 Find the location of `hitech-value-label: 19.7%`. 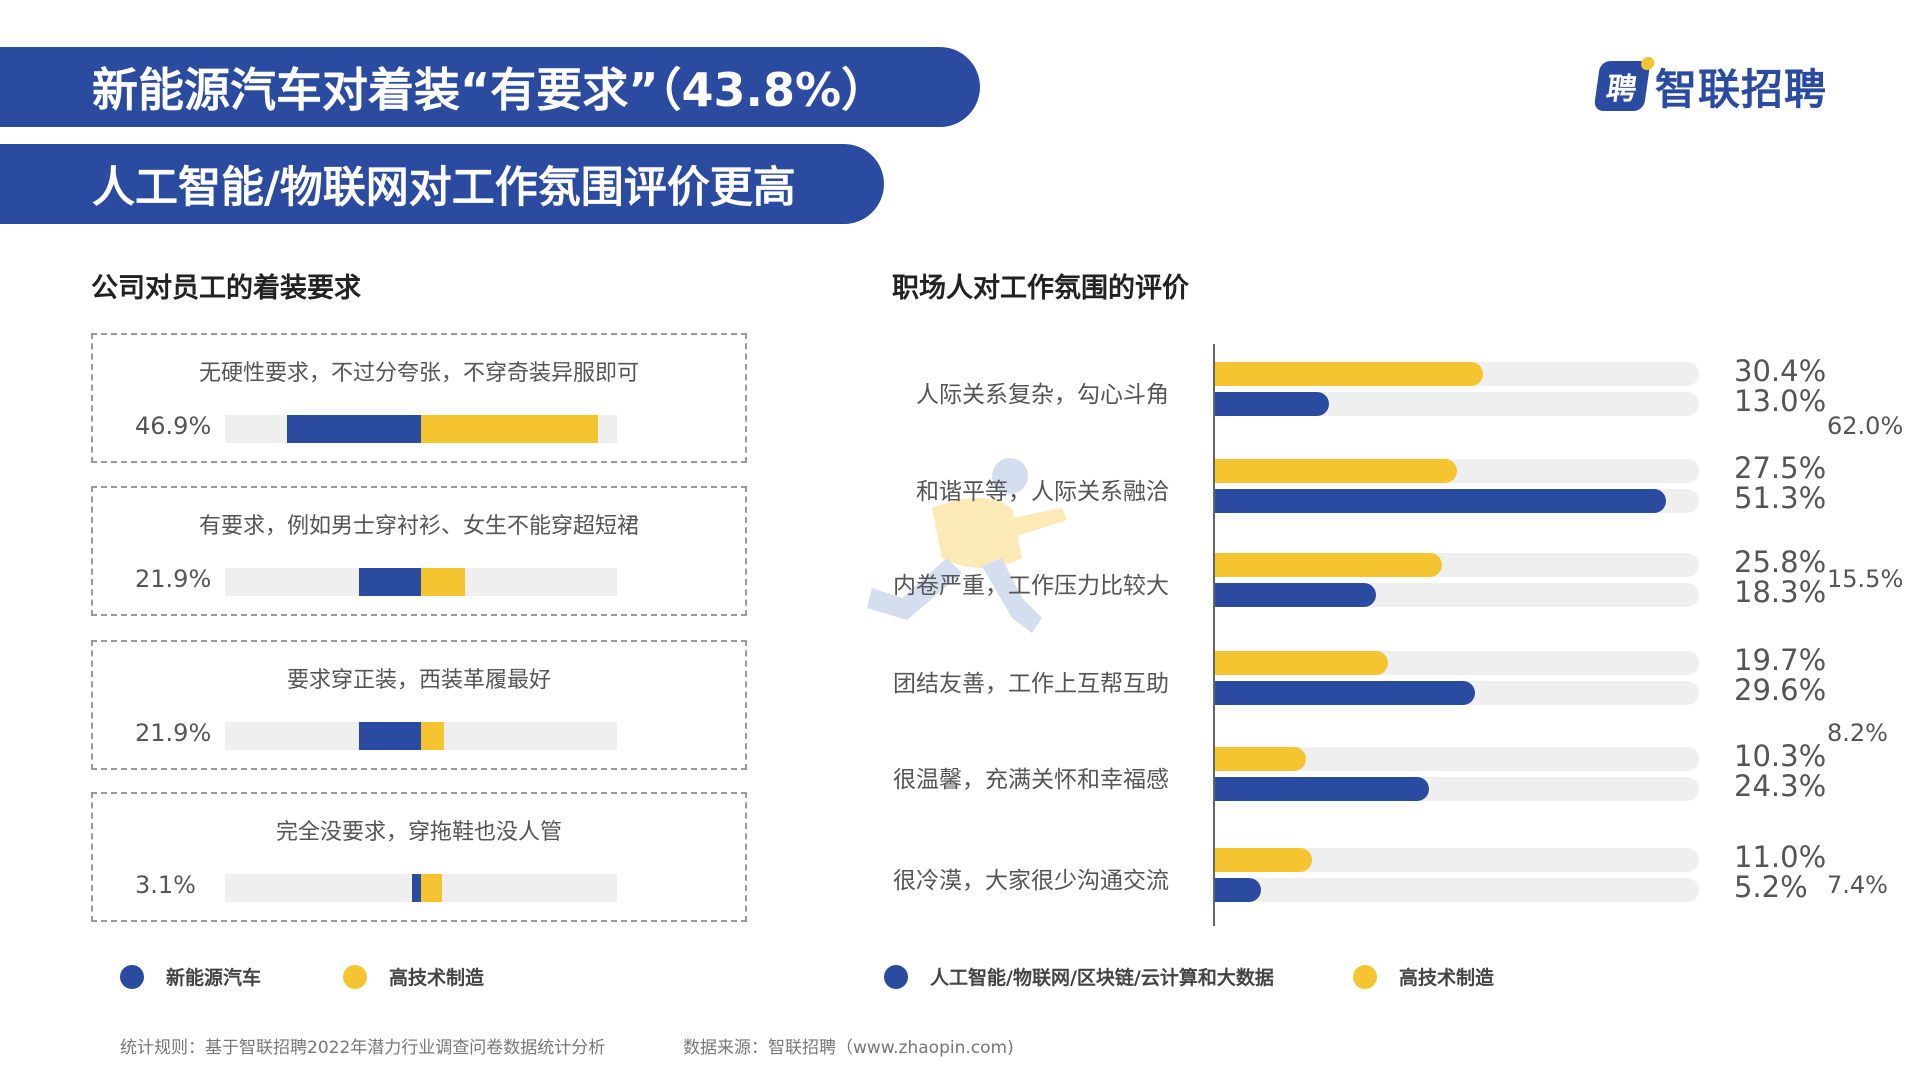

hitech-value-label: 19.7% is located at coordinates (1780, 660).